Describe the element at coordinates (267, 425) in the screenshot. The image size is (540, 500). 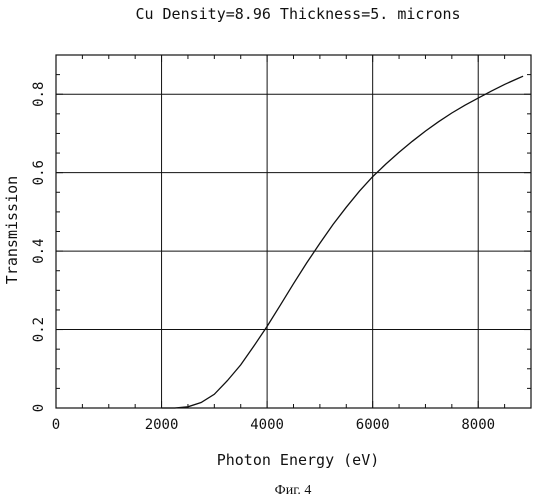
I see `x-tick-label: 4000` at that location.